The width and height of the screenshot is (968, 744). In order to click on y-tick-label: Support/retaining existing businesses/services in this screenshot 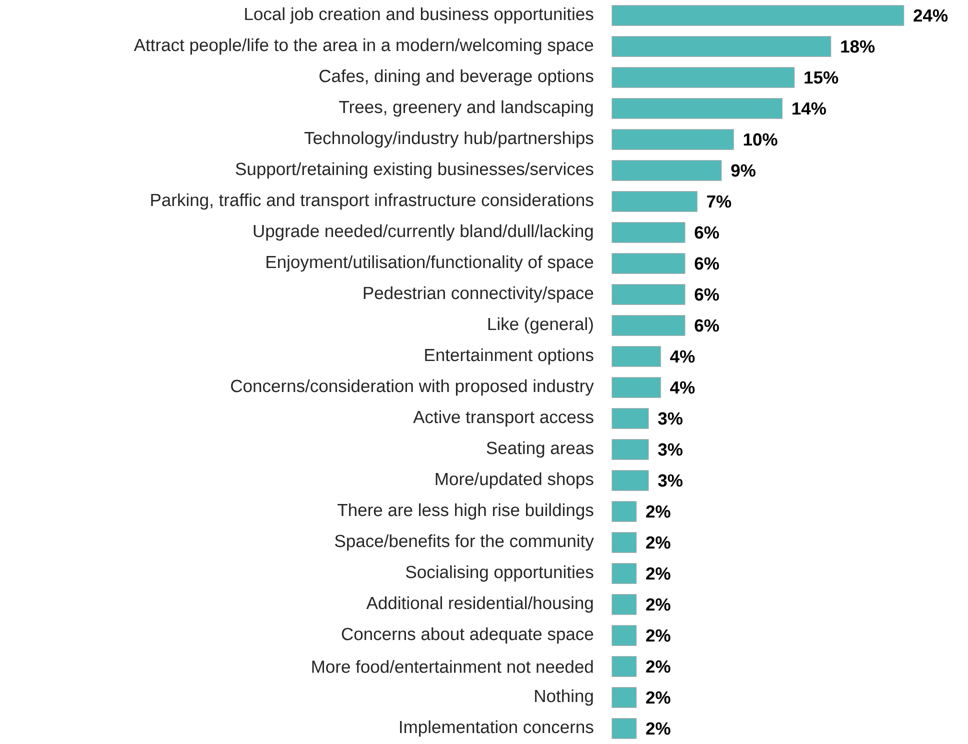, I will do `click(415, 170)`.